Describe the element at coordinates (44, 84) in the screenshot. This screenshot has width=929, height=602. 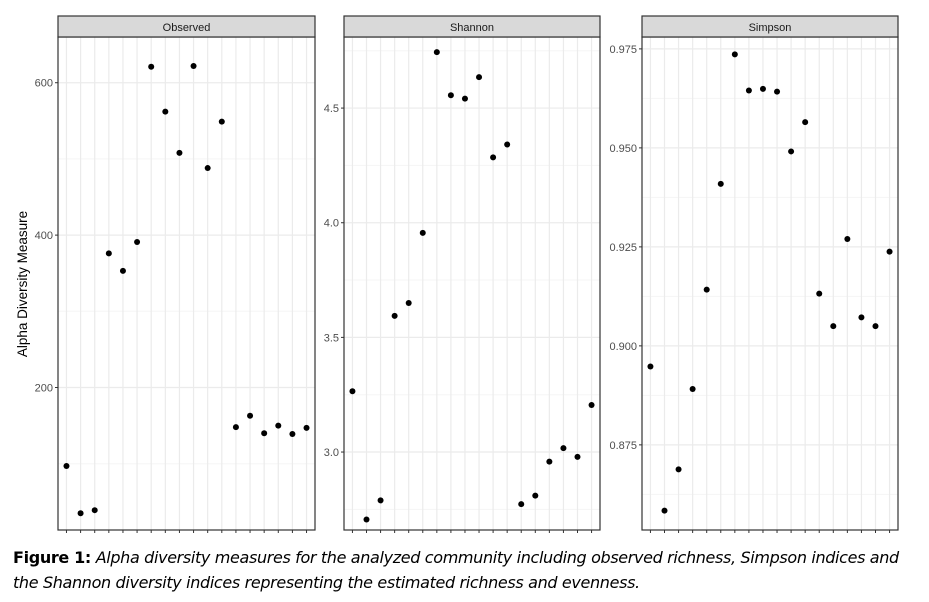
I see `y-tick-label: 600` at that location.